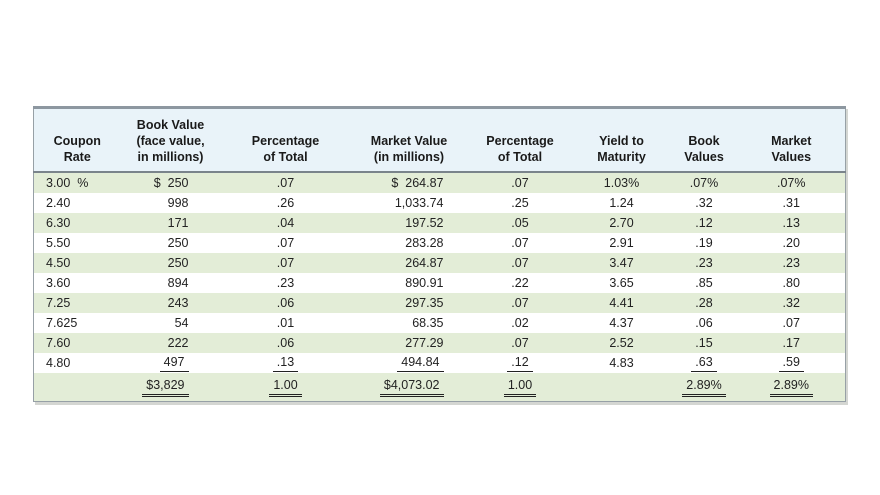  Describe the element at coordinates (58, 243) in the screenshot. I see `cell-value: 5.50` at that location.